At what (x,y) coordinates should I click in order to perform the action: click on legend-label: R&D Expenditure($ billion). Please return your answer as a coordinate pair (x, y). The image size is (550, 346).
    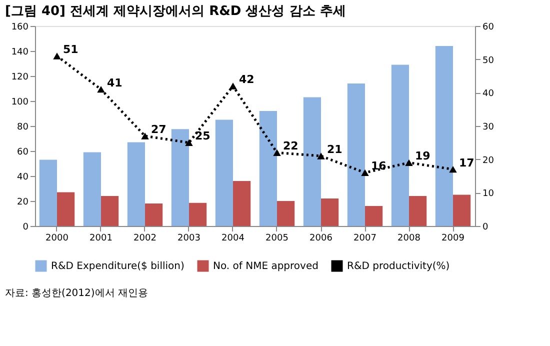
    Looking at the image, I should click on (117, 266).